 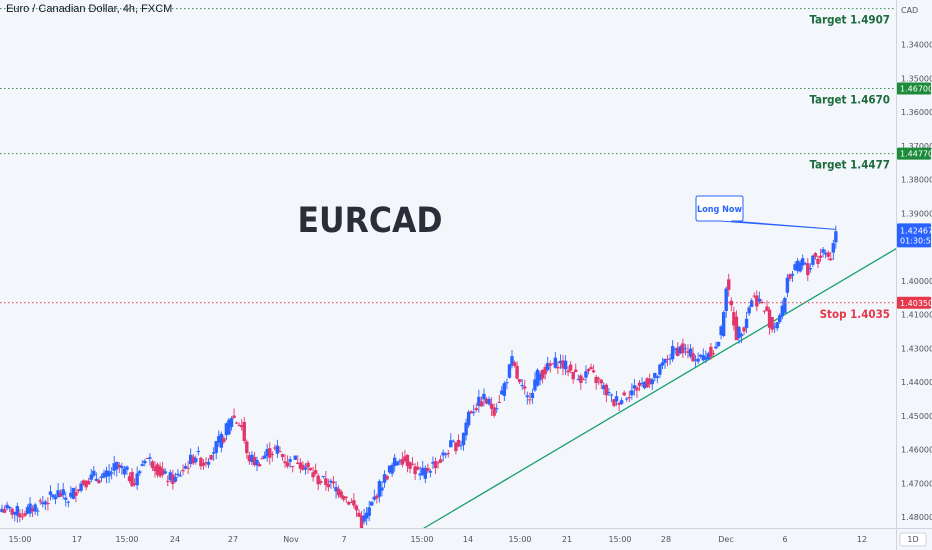 What do you see at coordinates (909, 10) in the screenshot?
I see `currency-label: CAD` at bounding box center [909, 10].